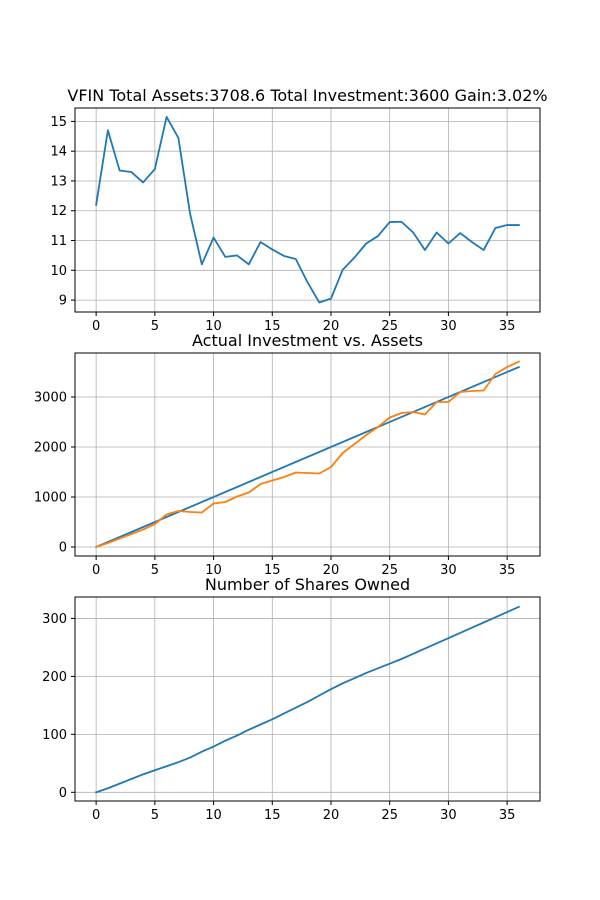  I want to click on chart-title: Actual Investment vs. Assets, so click(307, 340).